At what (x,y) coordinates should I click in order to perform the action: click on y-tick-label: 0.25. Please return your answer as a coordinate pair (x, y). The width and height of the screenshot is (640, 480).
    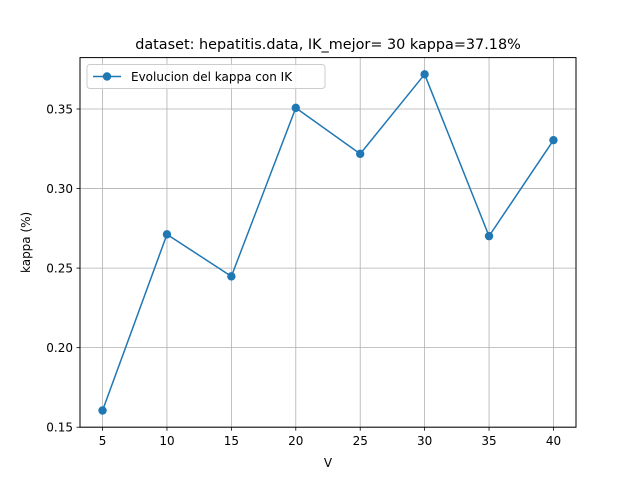
    Looking at the image, I should click on (59, 268).